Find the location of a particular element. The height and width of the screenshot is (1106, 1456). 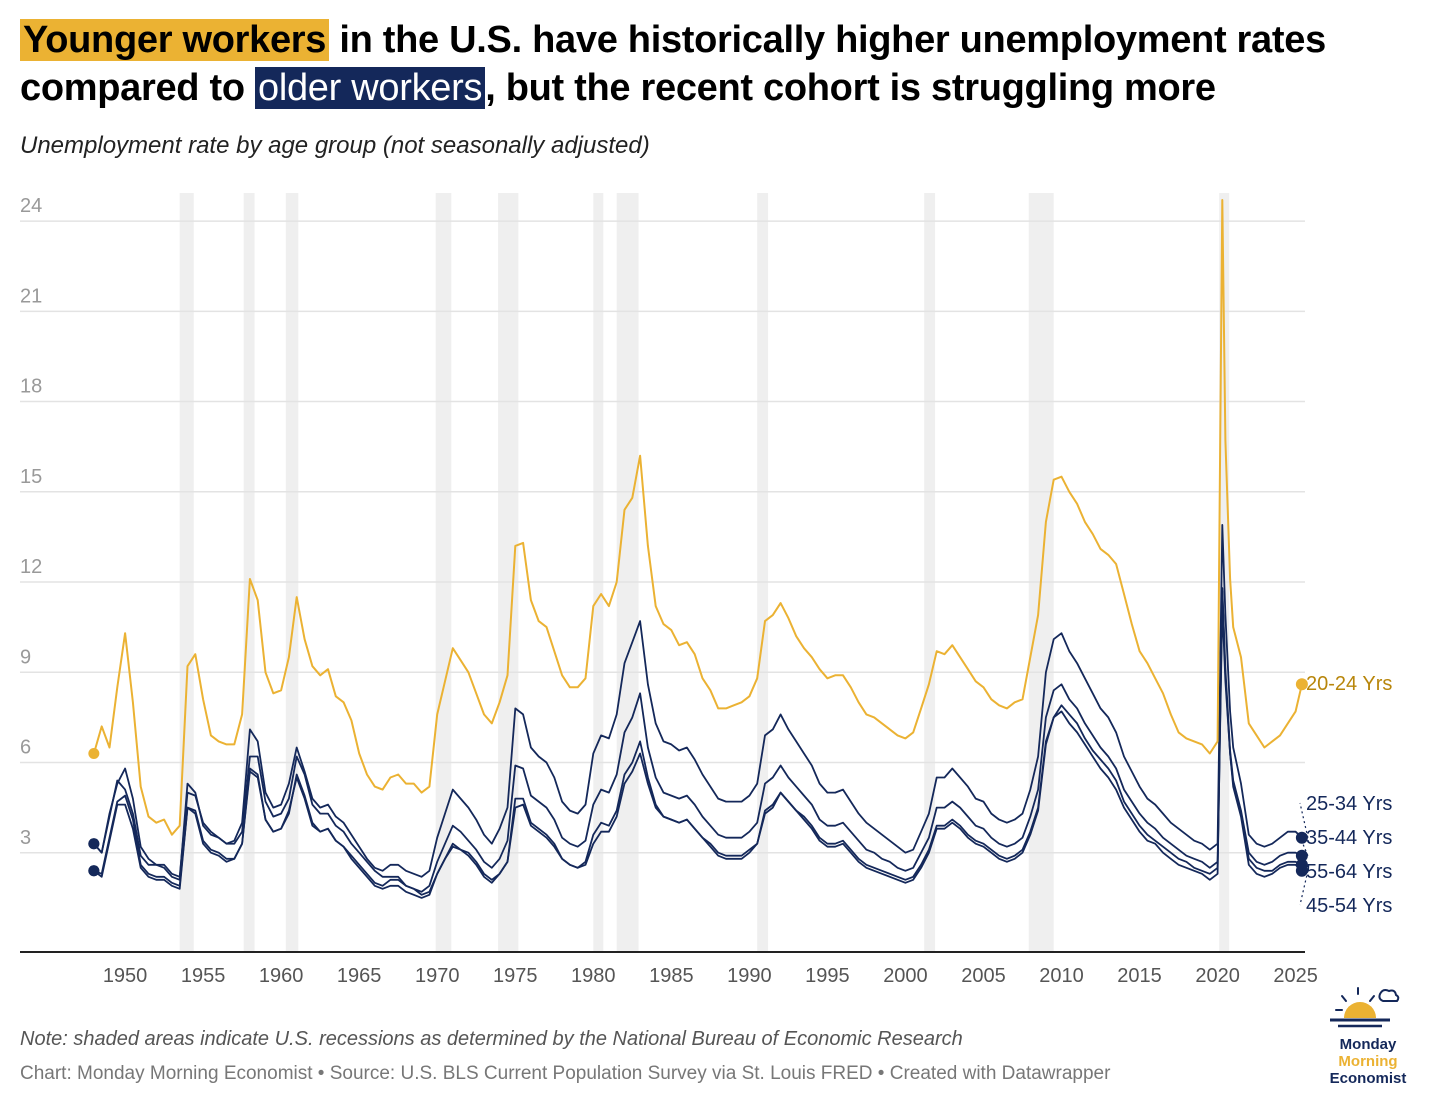

series-label-45-54-yrs: 45-54 Yrs is located at coordinates (1349, 906).